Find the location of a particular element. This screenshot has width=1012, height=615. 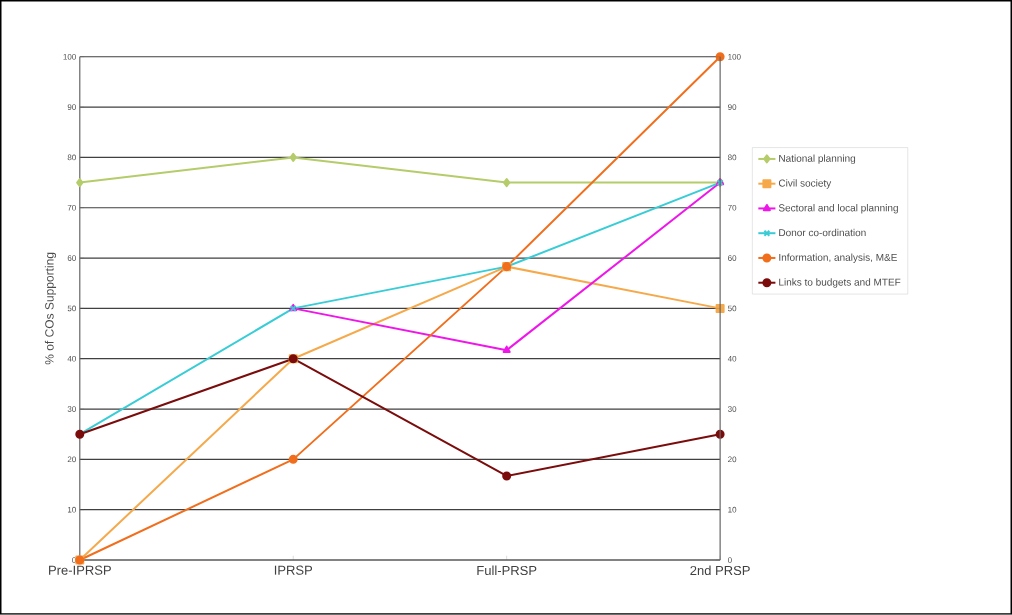

y-tick-label: 80 is located at coordinates (71, 157).